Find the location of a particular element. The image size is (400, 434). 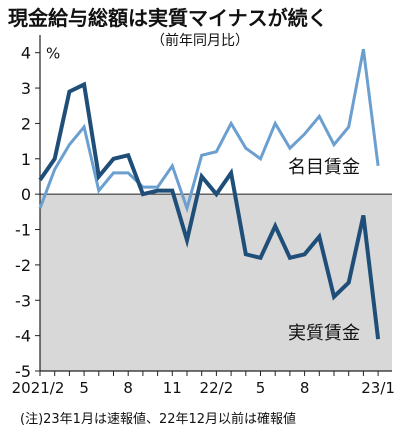

y-tick-label: 0 is located at coordinates (26, 194).